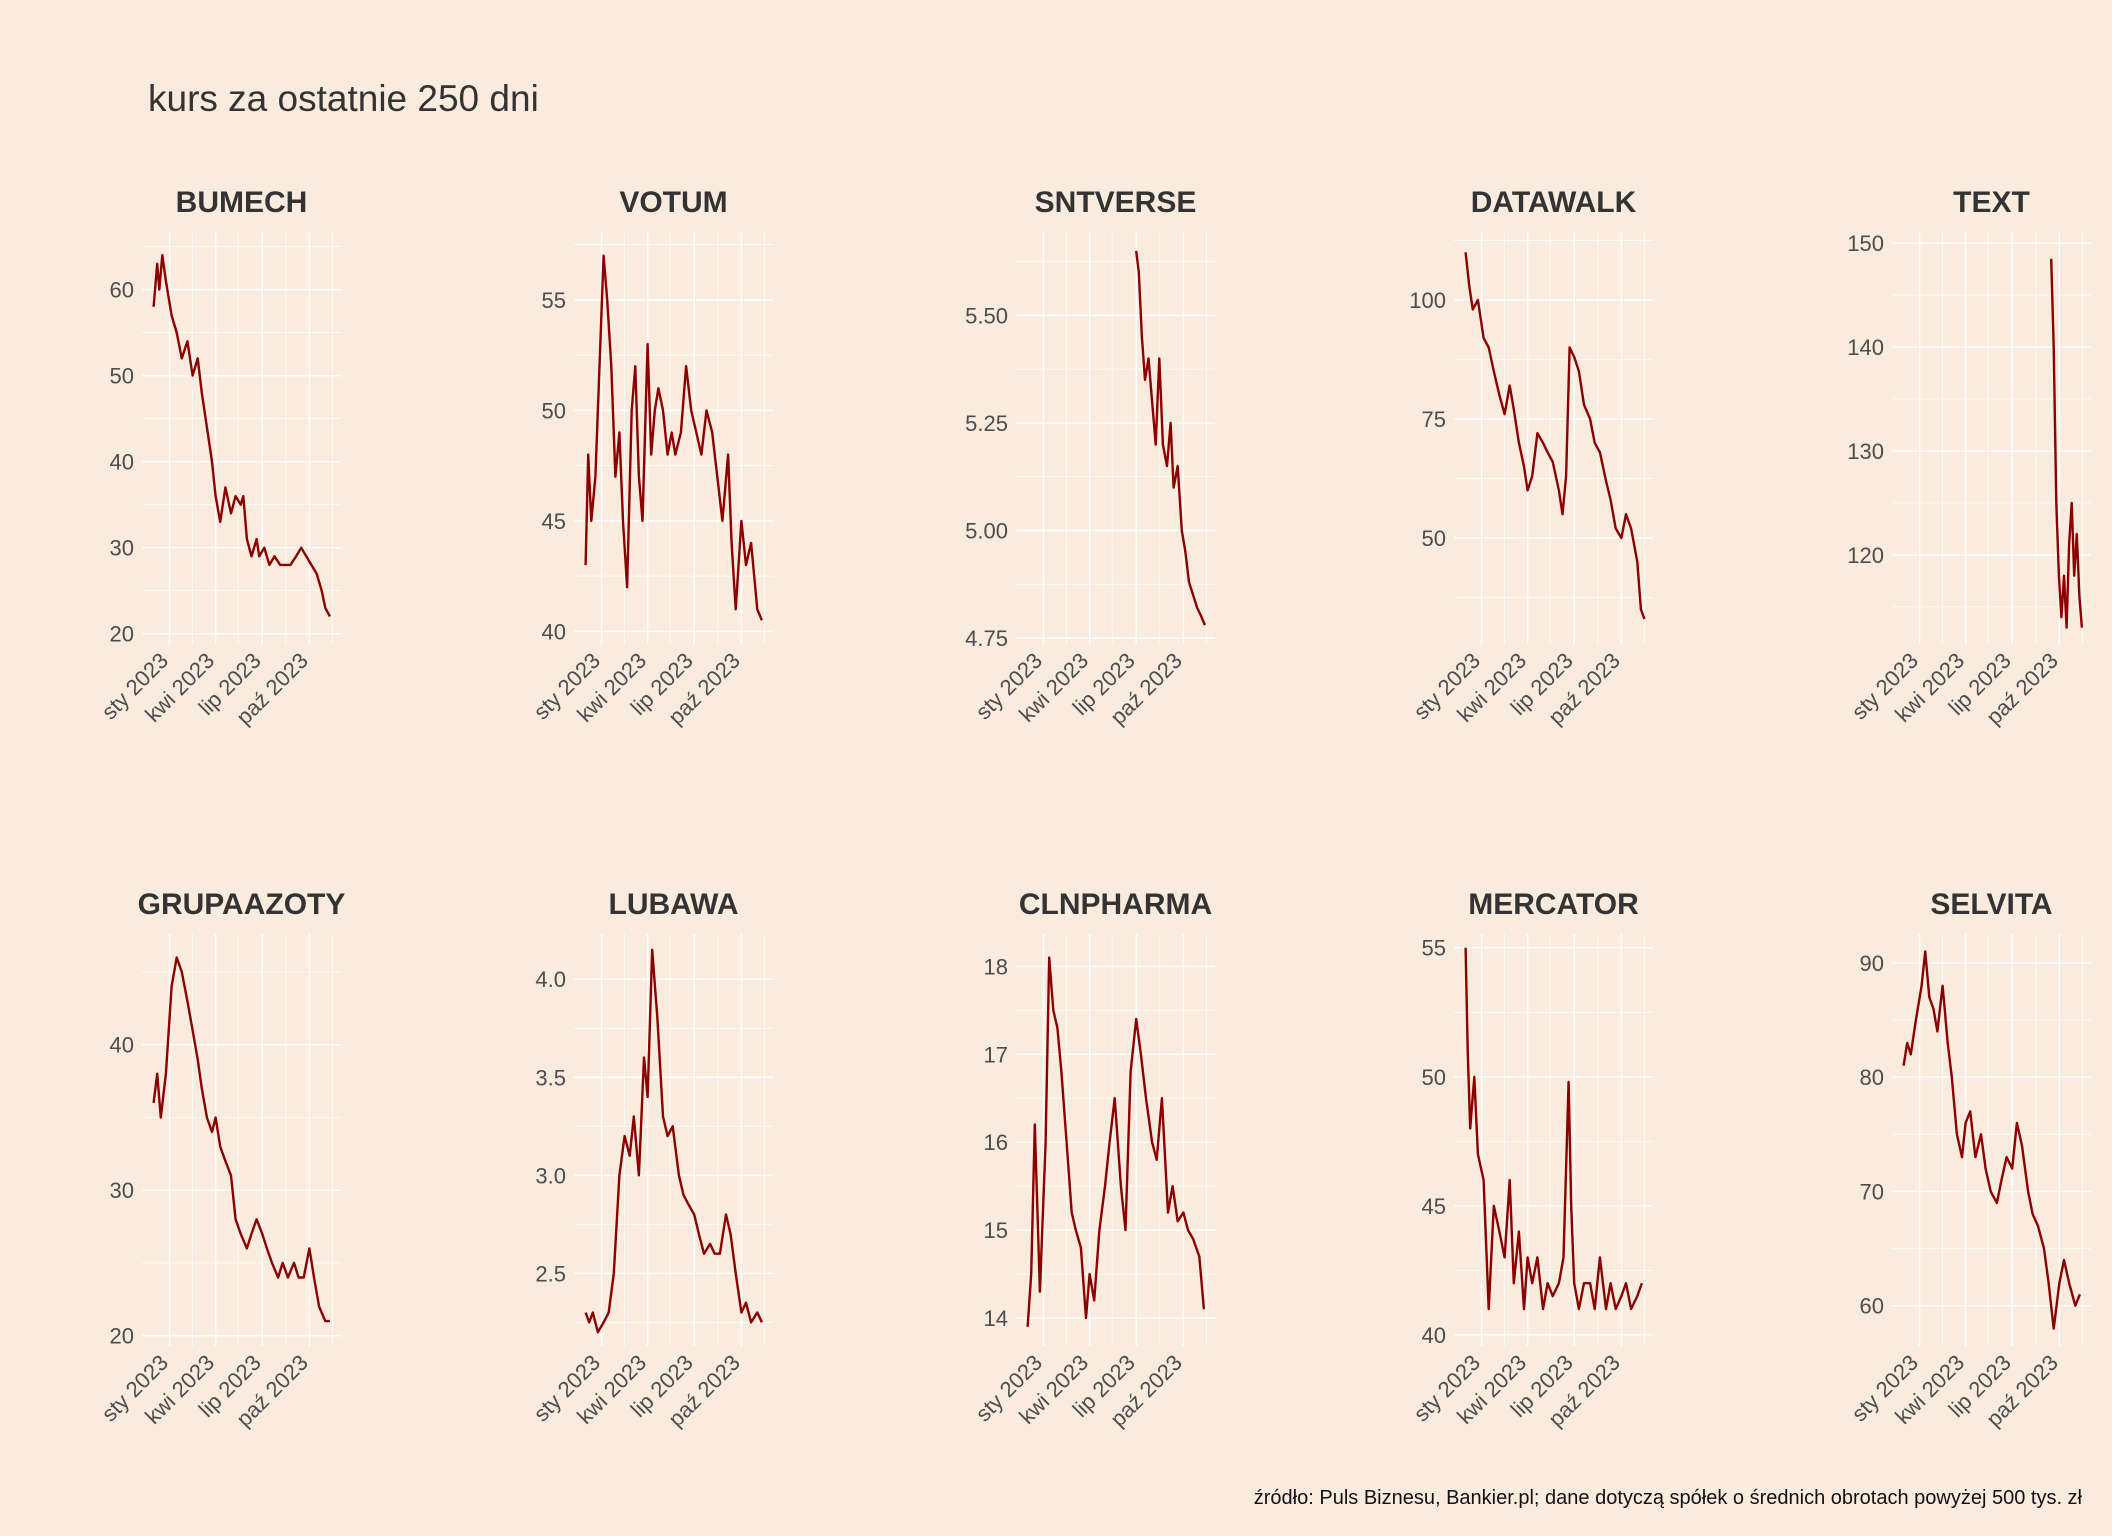 The width and height of the screenshot is (2112, 1536). Describe the element at coordinates (1865, 243) in the screenshot. I see `y-tick-label: 150` at that location.